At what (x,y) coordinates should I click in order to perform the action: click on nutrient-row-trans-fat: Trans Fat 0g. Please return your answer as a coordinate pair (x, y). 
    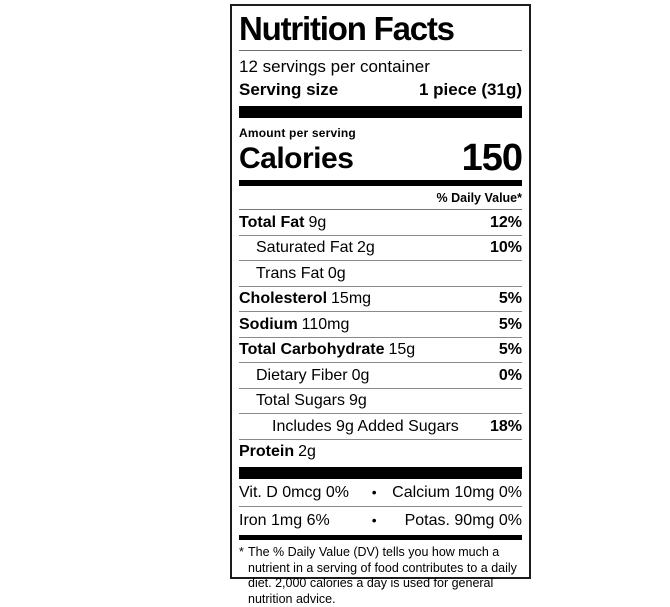
    Looking at the image, I should click on (380, 274).